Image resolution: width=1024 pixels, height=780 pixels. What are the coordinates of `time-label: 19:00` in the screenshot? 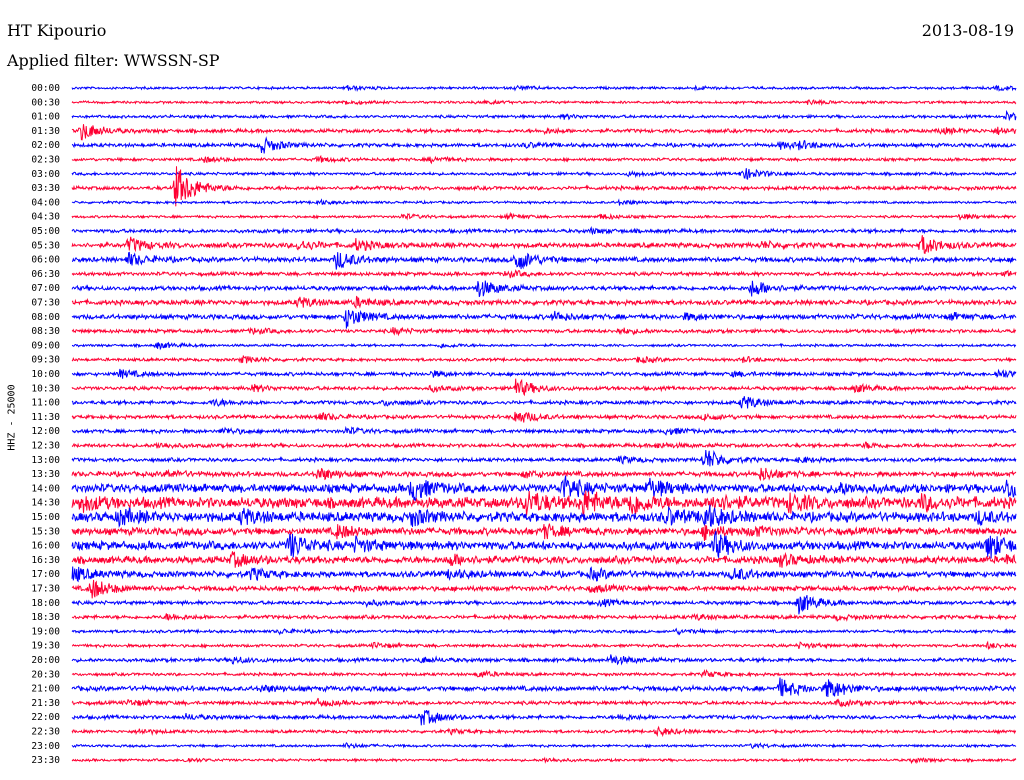 It's located at (45, 631).